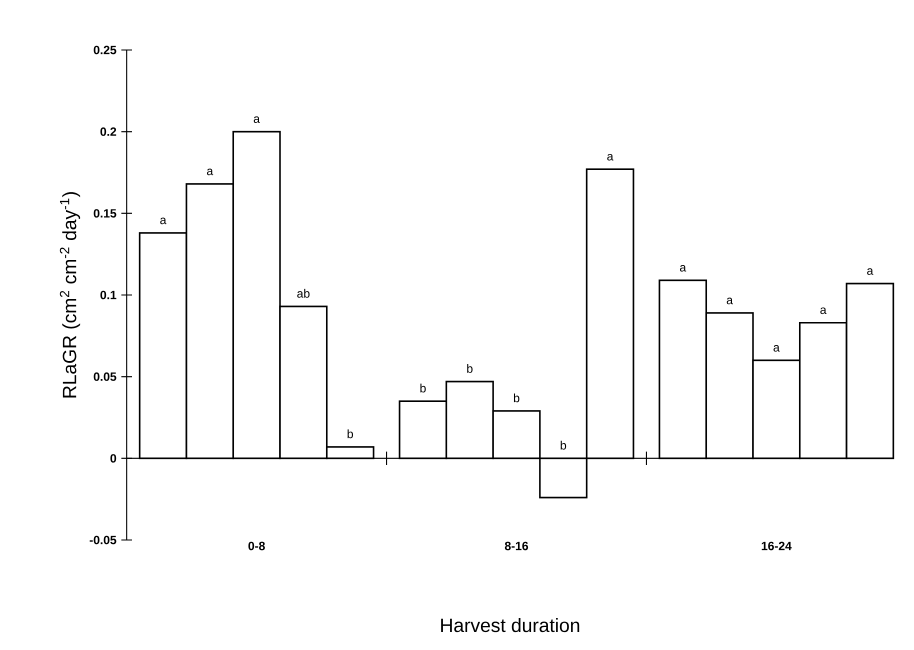 Image resolution: width=914 pixels, height=650 pixels. What do you see at coordinates (108, 295) in the screenshot?
I see `y-tick-label: 0.1` at bounding box center [108, 295].